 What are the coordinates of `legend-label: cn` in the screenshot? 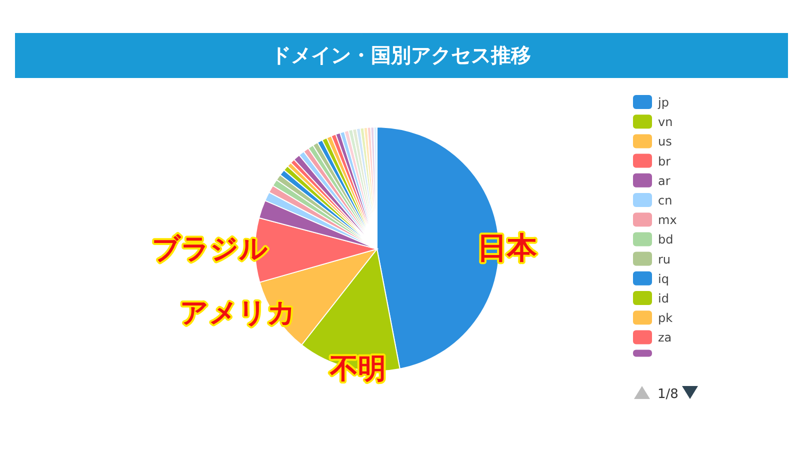 It's located at (665, 201).